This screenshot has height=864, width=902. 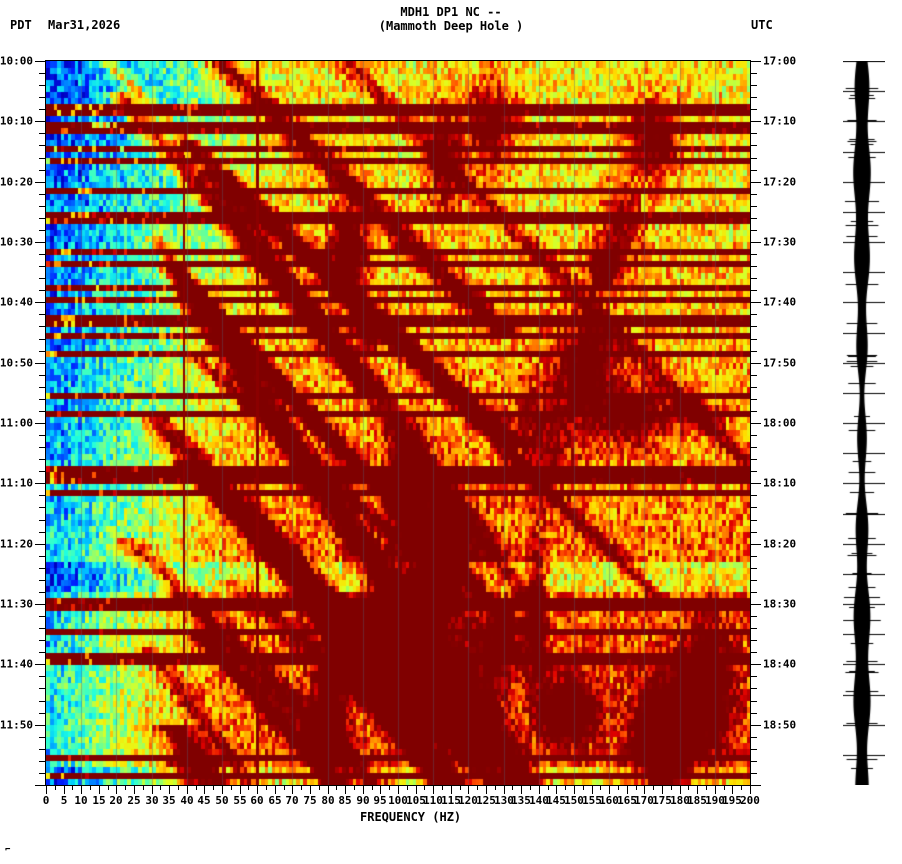 What do you see at coordinates (627, 800) in the screenshot?
I see `freq-label: 165` at bounding box center [627, 800].